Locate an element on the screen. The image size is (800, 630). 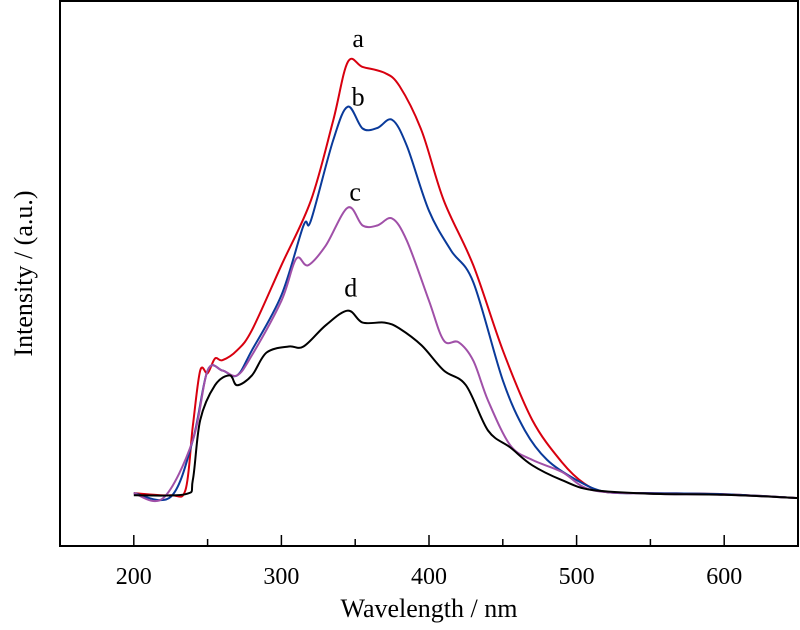
x-tick-label: 400 is located at coordinates (429, 577).